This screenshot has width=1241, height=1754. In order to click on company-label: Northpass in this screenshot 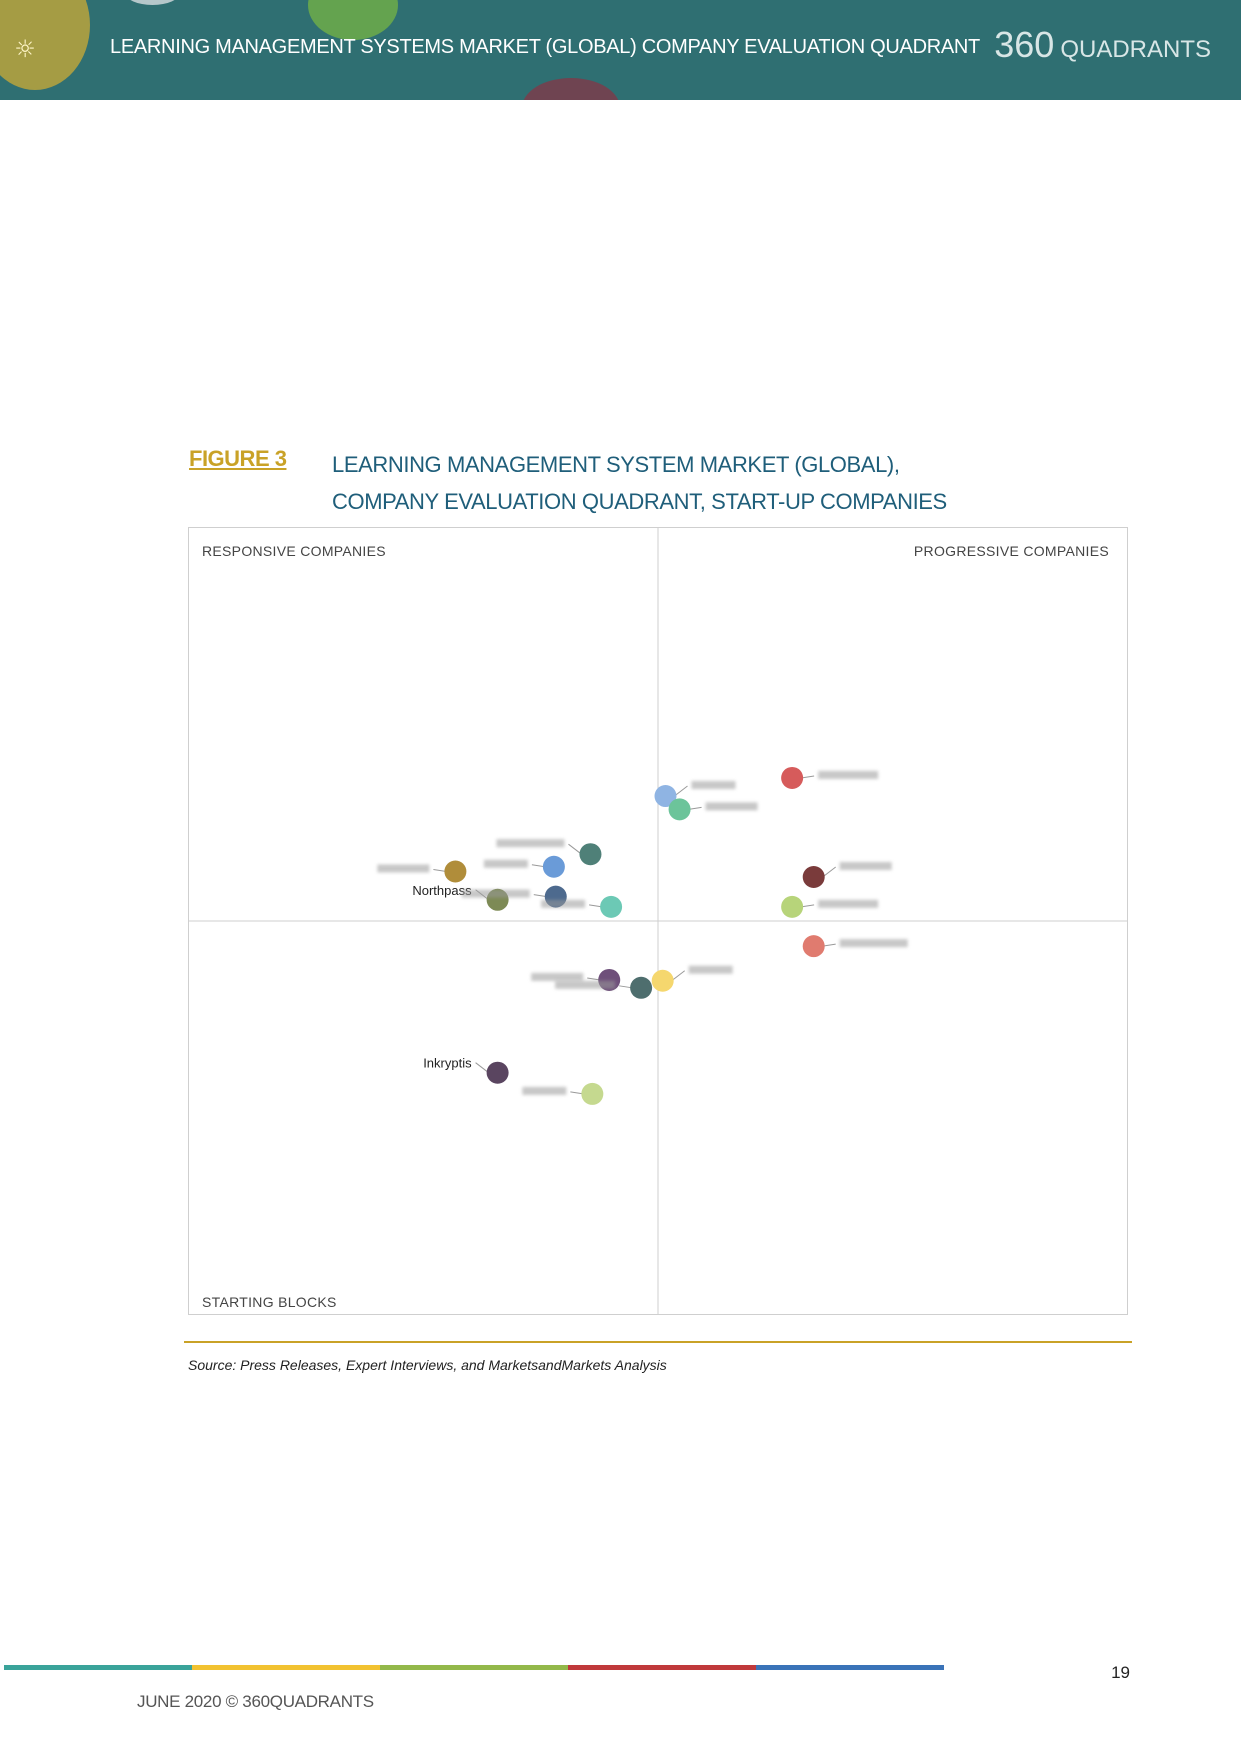, I will do `click(442, 890)`.